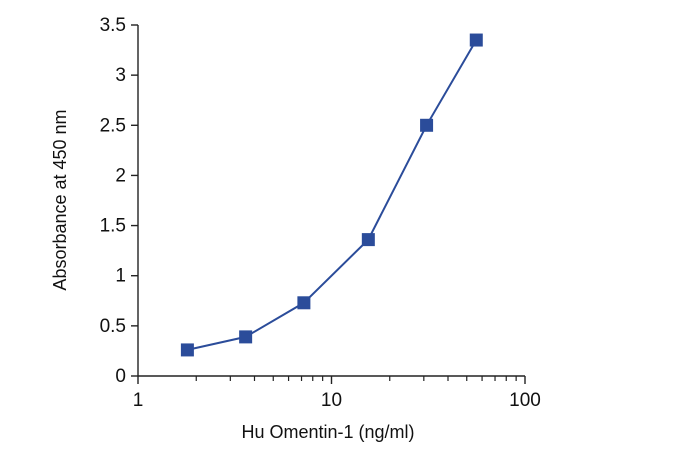 Image resolution: width=700 pixels, height=450 pixels. I want to click on y-tick-label: 0, so click(120, 376).